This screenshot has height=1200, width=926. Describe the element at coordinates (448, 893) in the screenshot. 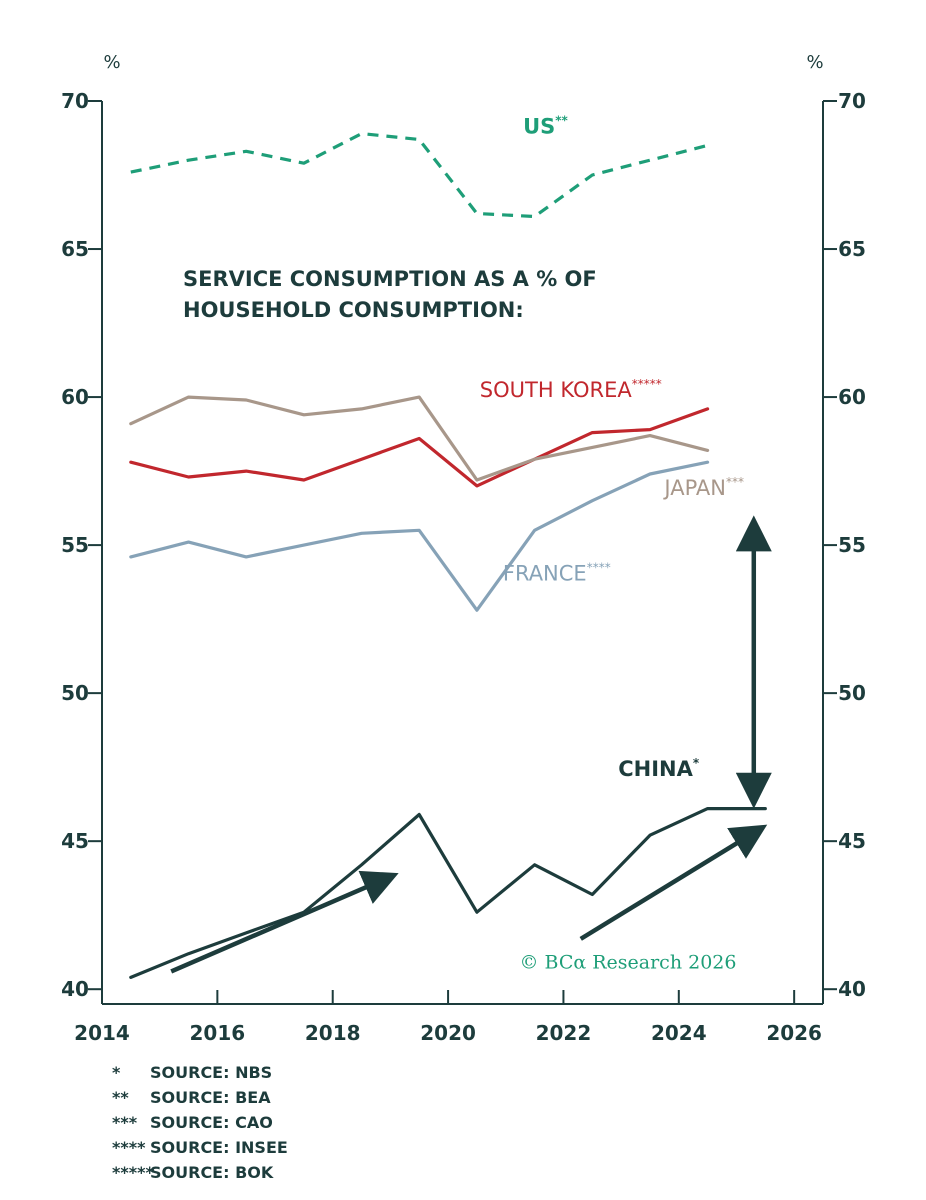

I see `series-line-china` at that location.